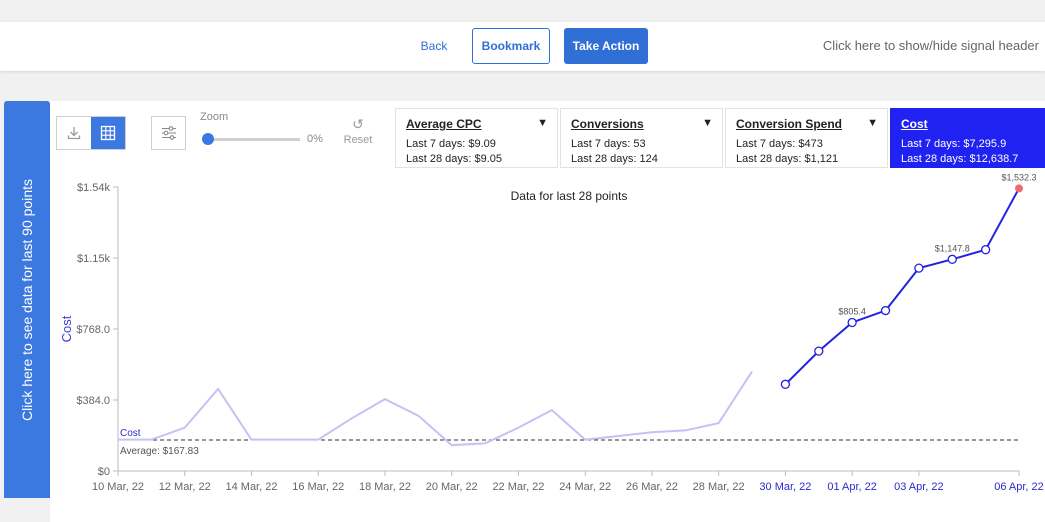 This screenshot has height=522, width=1045. What do you see at coordinates (787, 159) in the screenshot?
I see `metric-last28: Last 28 days: $1,121` at bounding box center [787, 159].